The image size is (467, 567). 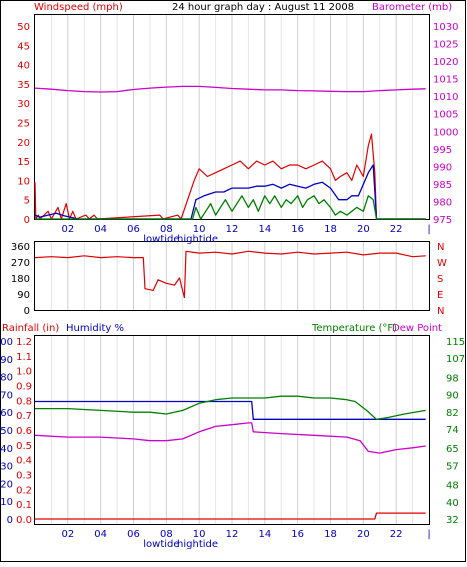 I want to click on series-wind-low, so click(x=230, y=207).